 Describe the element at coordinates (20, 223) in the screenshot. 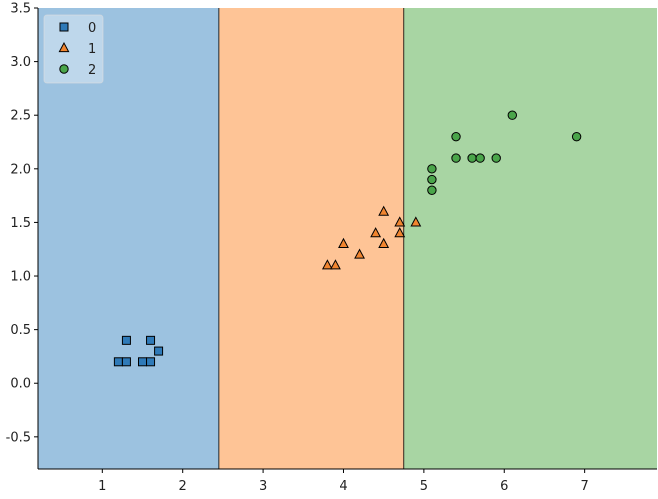

I see `y-tick-label: 1.5` at that location.